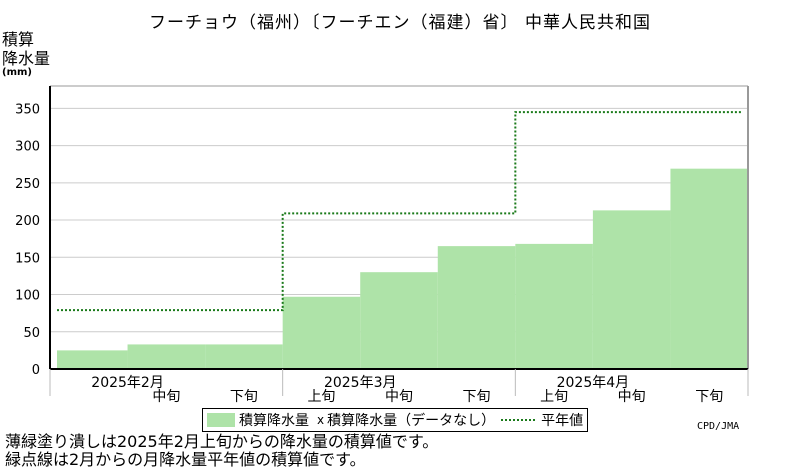 The height and width of the screenshot is (470, 800). I want to click on y-tick-label-1: 50, so click(31, 333).